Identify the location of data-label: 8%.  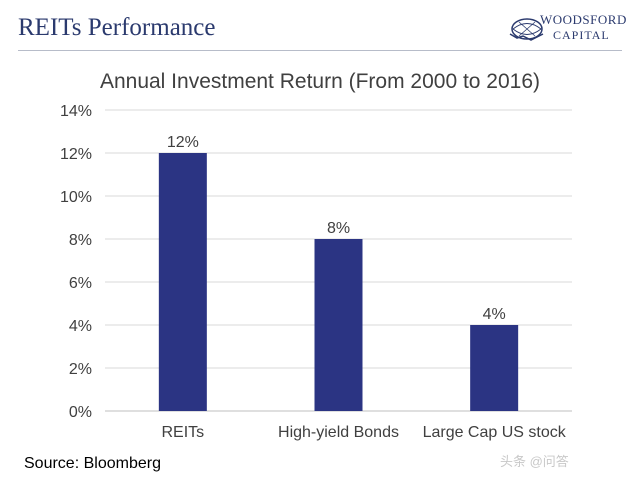
(338, 228).